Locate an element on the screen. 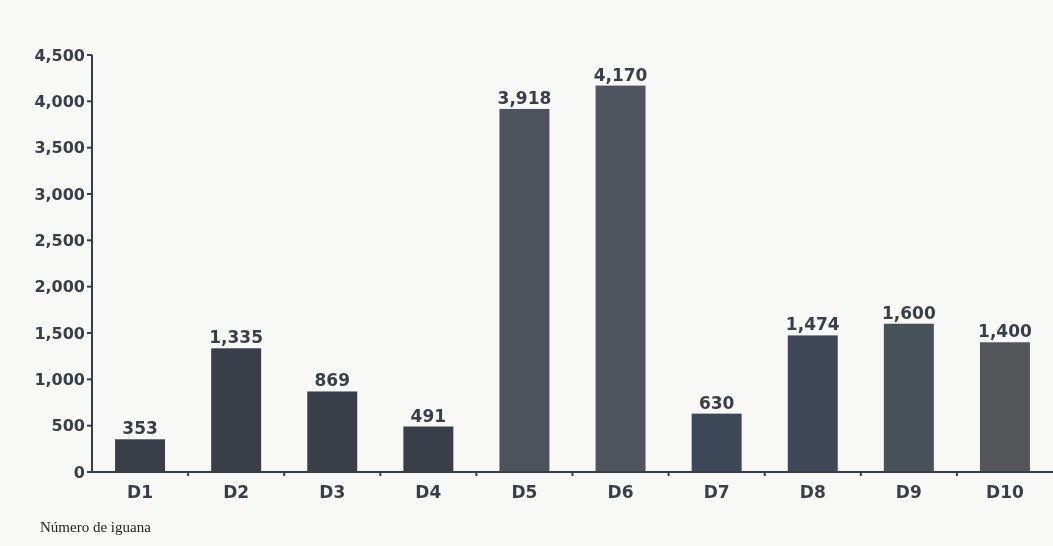 This screenshot has height=546, width=1053. x-tick-label: D7 is located at coordinates (716, 492).